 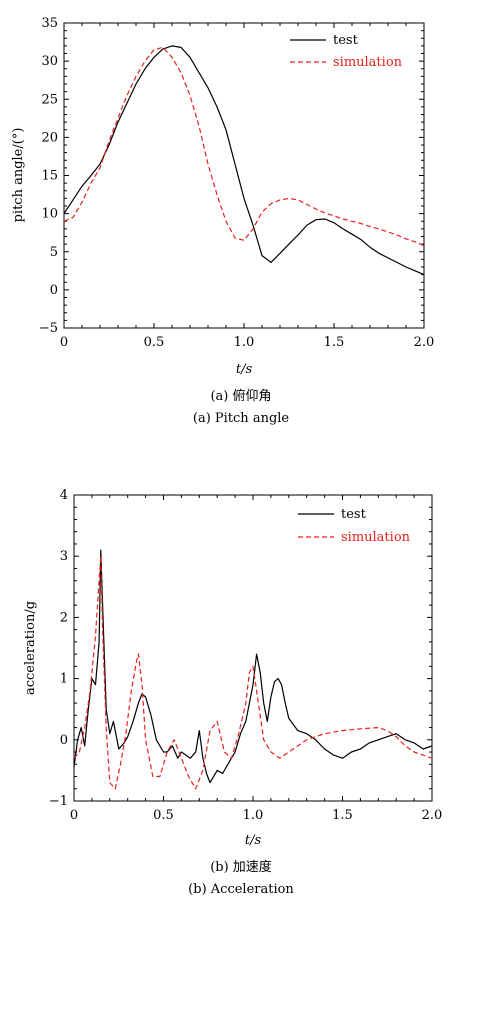 I want to click on y-tick-label: 3, so click(x=64, y=556).